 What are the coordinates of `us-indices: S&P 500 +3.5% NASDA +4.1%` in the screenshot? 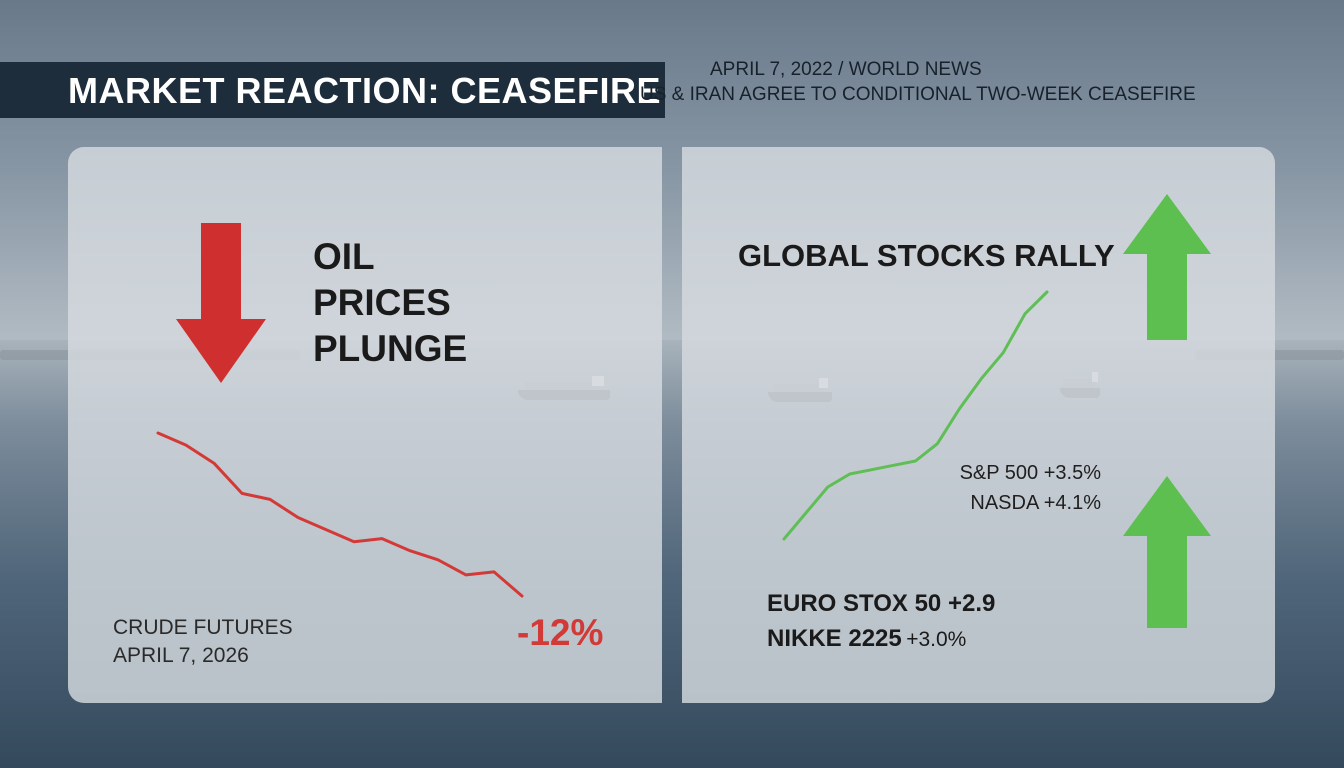 It's located at (1028, 488).